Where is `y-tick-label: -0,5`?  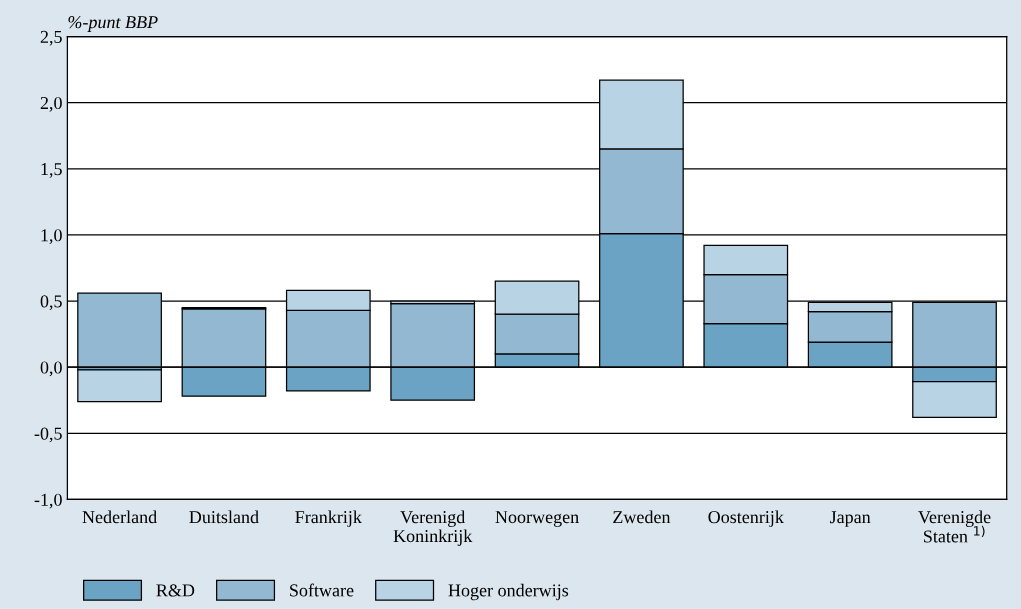 y-tick-label: -0,5 is located at coordinates (48, 435).